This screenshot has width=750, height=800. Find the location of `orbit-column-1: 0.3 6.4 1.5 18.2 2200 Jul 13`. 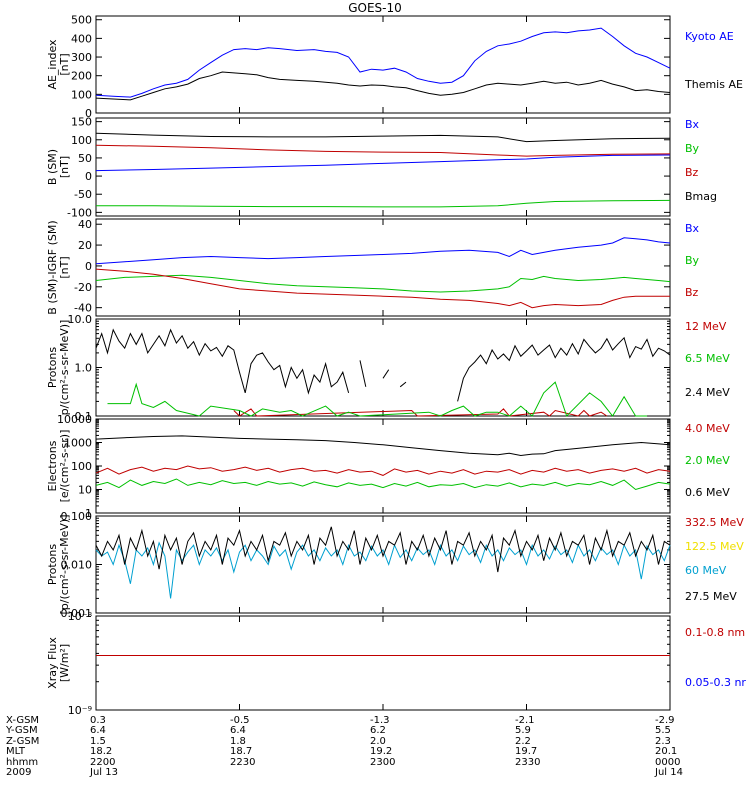

orbit-column-1: 0.3 6.4 1.5 18.2 2200 Jul 13 is located at coordinates (104, 746).